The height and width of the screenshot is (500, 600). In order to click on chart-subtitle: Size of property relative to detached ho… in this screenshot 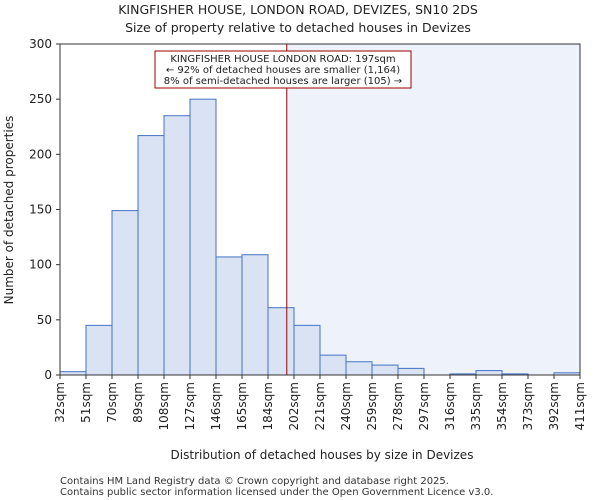, I will do `click(298, 27)`.